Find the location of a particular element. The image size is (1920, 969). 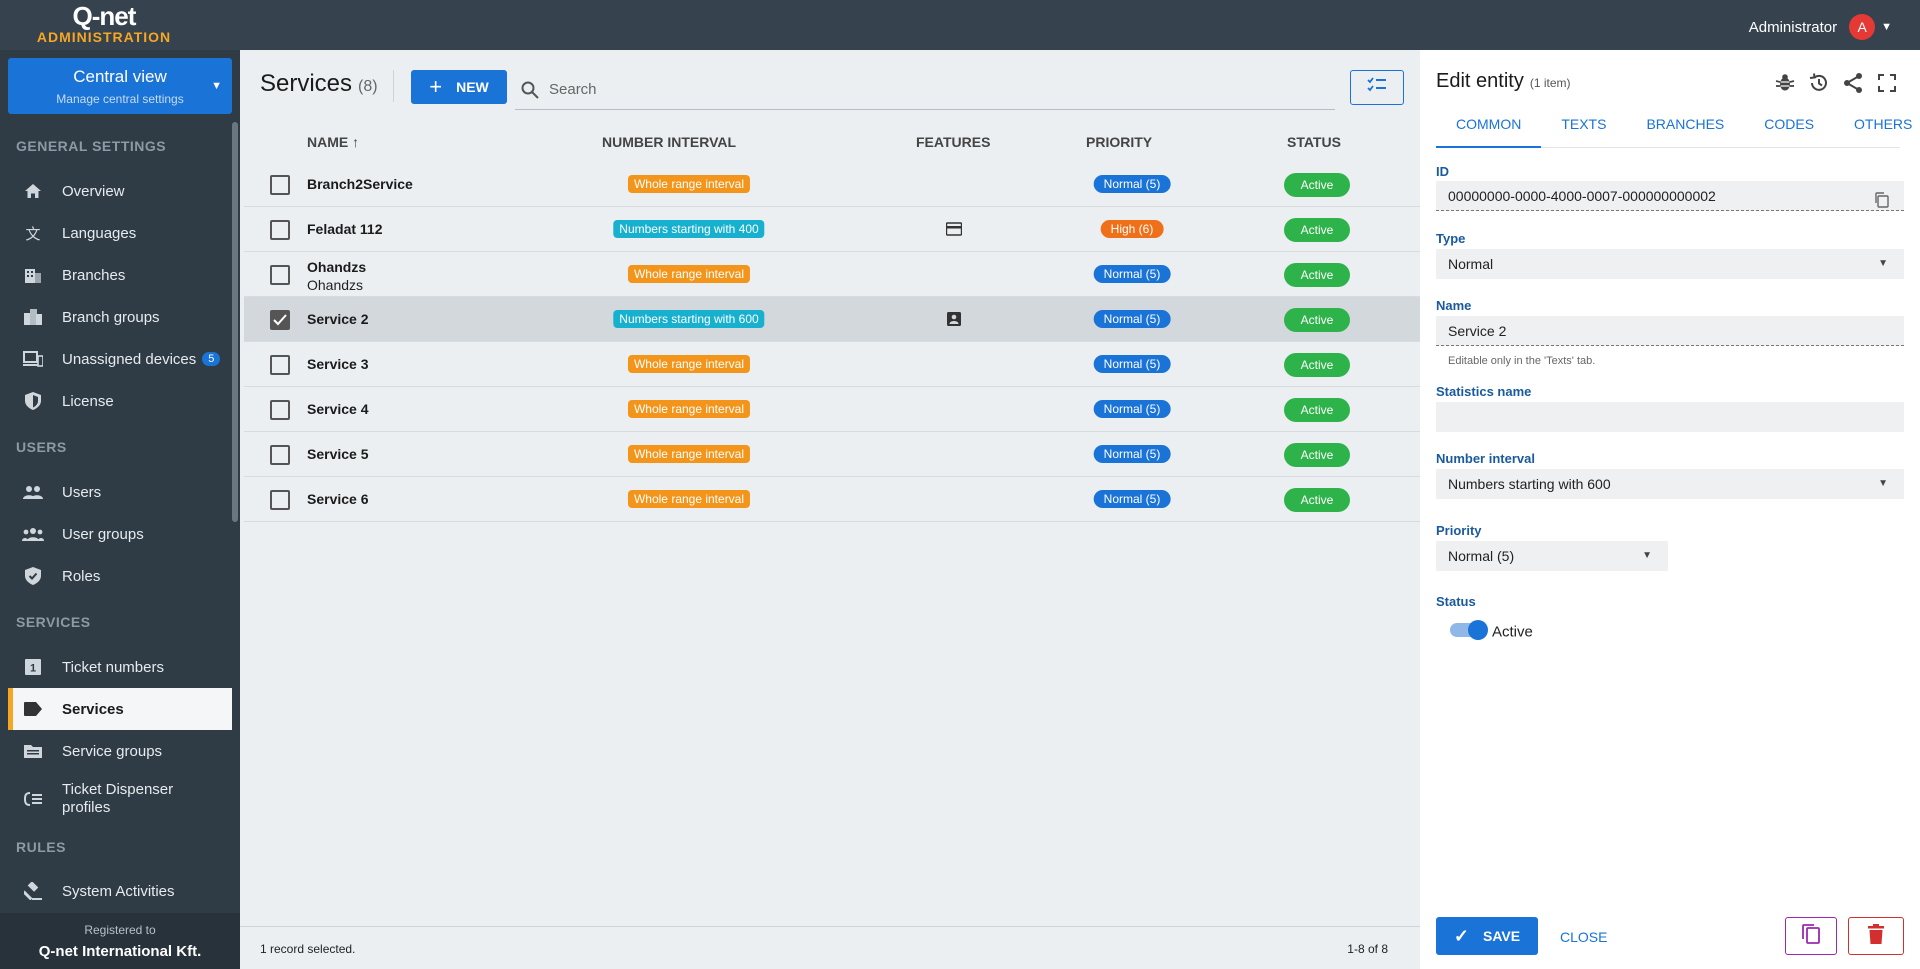

priority-badge: Normal (5) is located at coordinates (1132, 454).